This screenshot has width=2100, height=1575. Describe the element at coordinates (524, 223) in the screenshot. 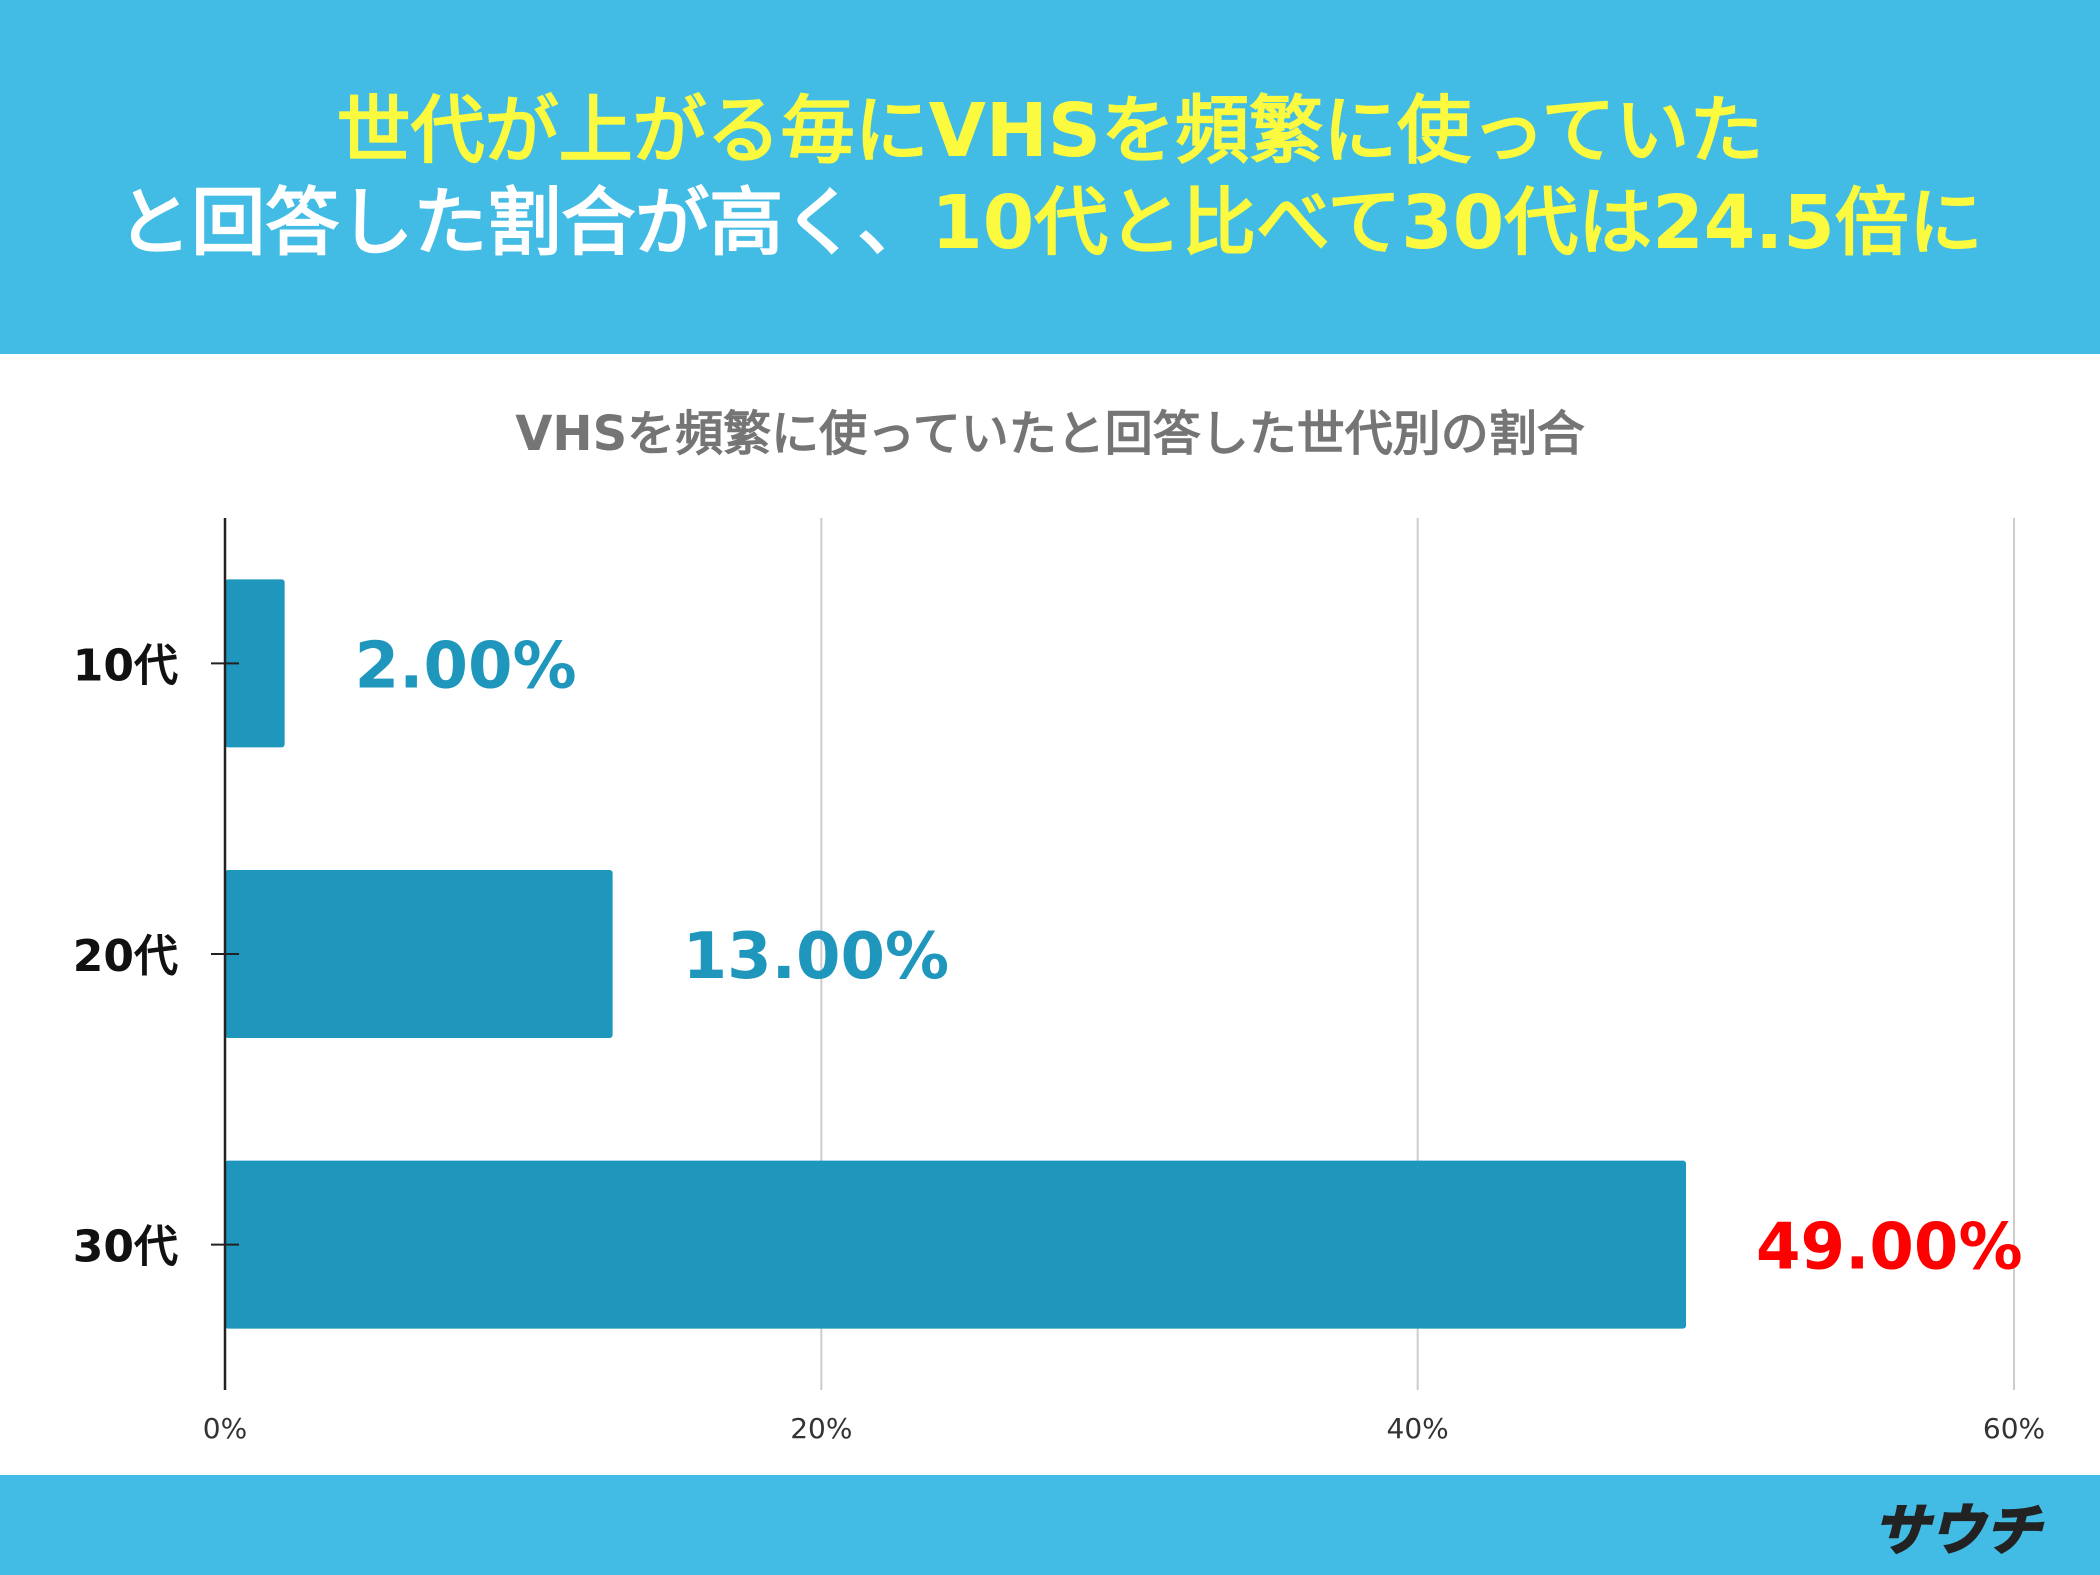

I see `headline-line-2-white: と回答した割合が高く、` at that location.